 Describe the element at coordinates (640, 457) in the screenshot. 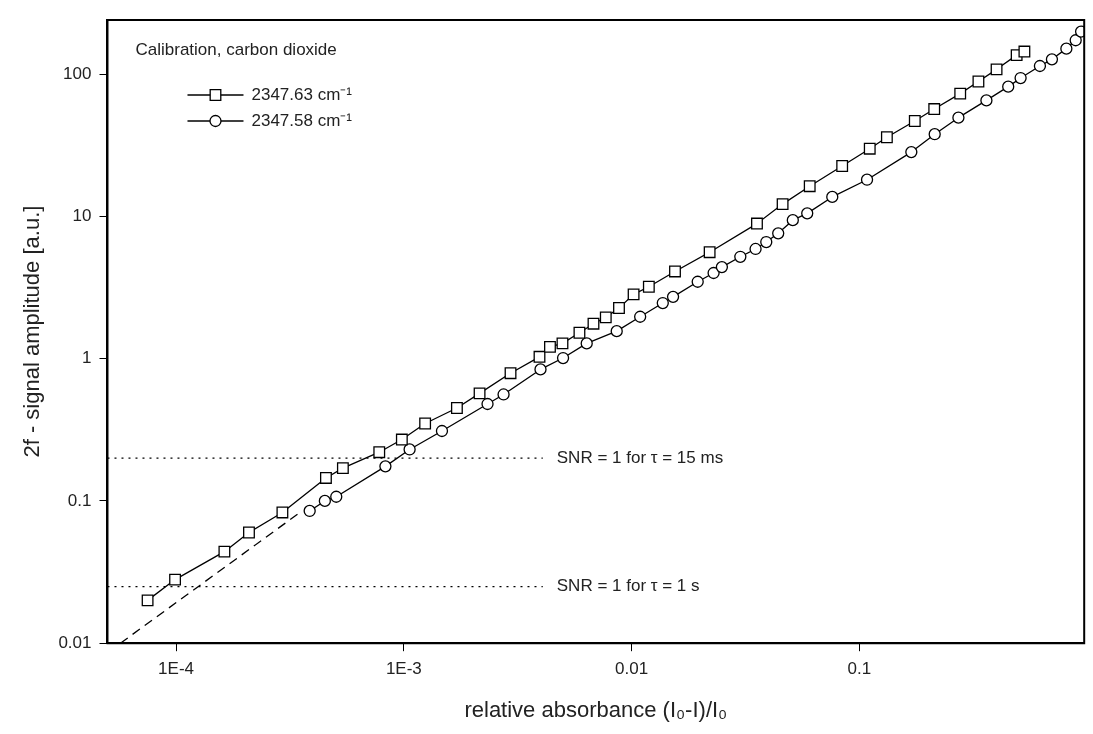

I see `annotation: SNR = 1 for τ = 15 ms` at that location.